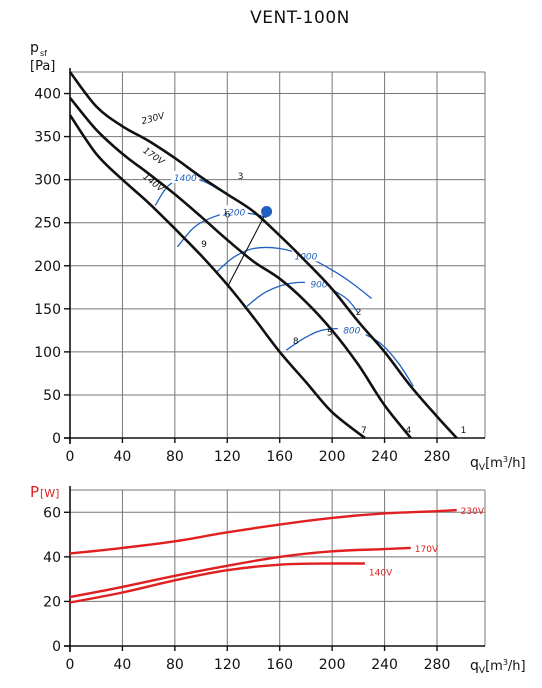  I want to click on power-xtick-label-200: 200, so click(332, 665).